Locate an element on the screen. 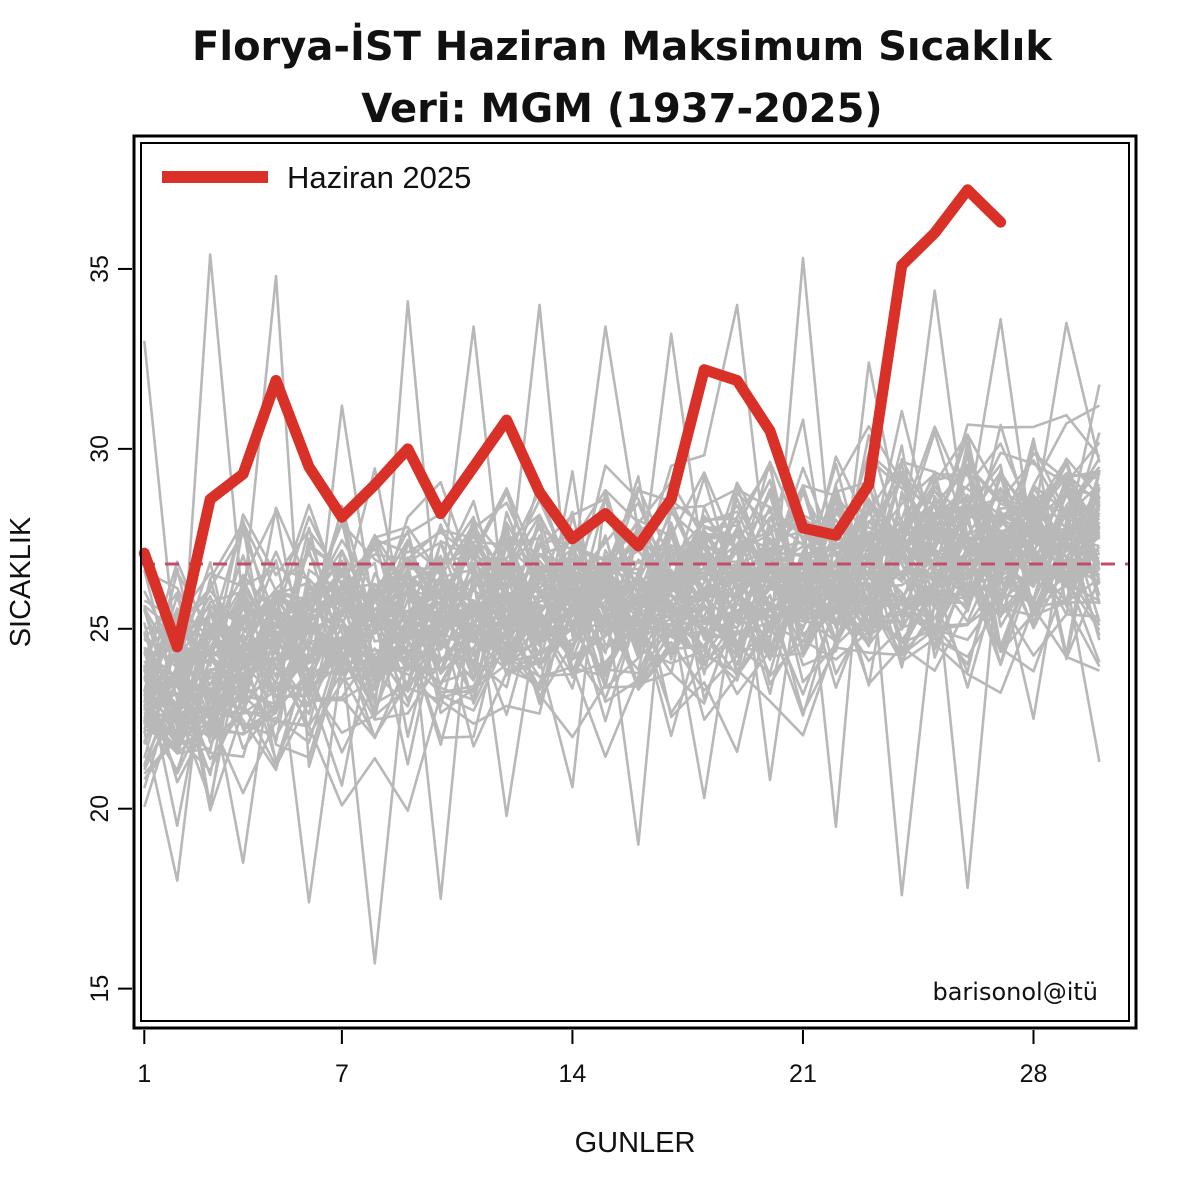 The height and width of the screenshot is (1200, 1200). legend: Haziran 2025 is located at coordinates (316, 177).